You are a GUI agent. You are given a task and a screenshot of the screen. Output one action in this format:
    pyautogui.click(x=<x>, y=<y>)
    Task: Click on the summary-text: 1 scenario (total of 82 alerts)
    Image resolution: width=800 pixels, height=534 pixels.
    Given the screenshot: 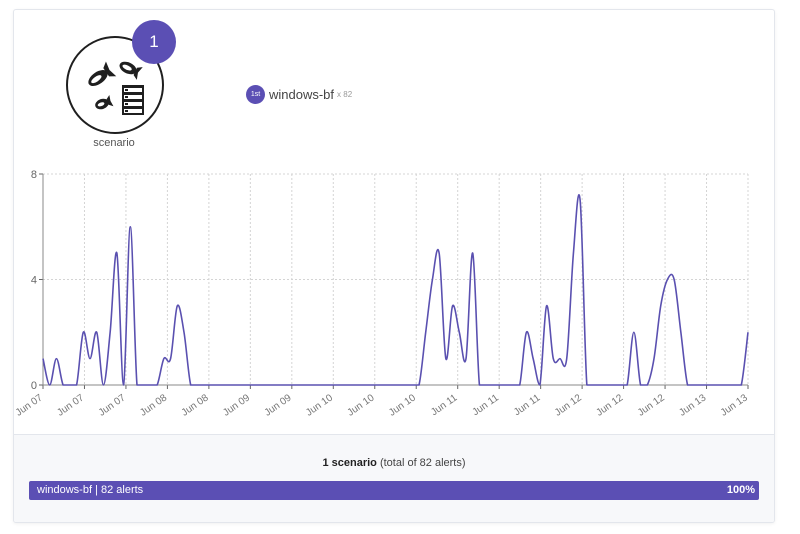 What is the action you would take?
    pyautogui.click(x=394, y=463)
    